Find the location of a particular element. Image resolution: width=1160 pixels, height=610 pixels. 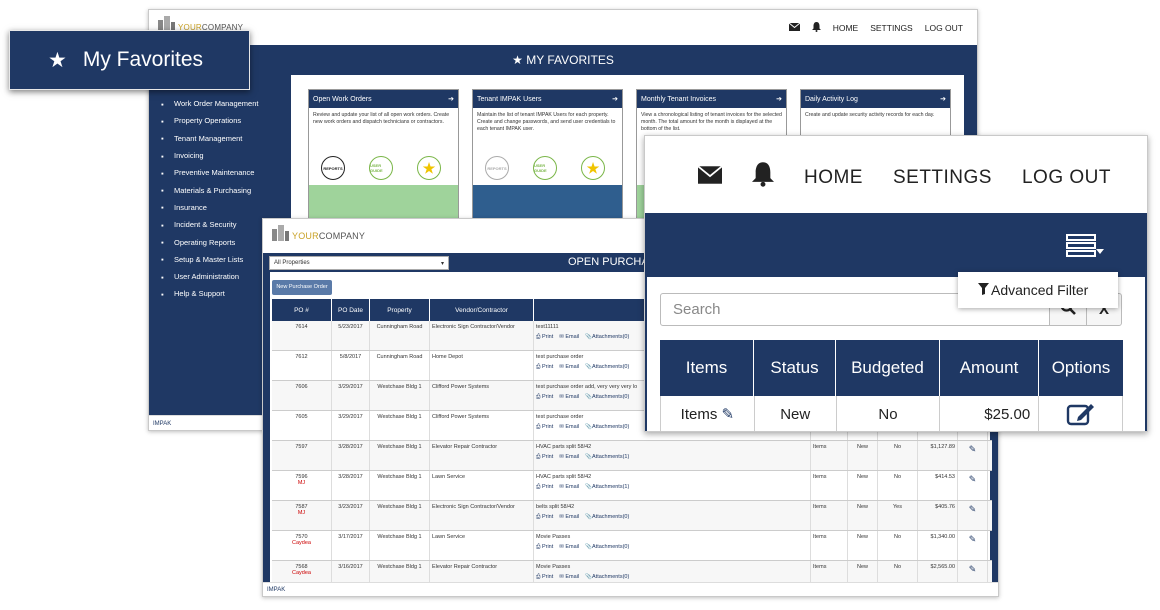

property-select: All Properties ▾ is located at coordinates (359, 263).